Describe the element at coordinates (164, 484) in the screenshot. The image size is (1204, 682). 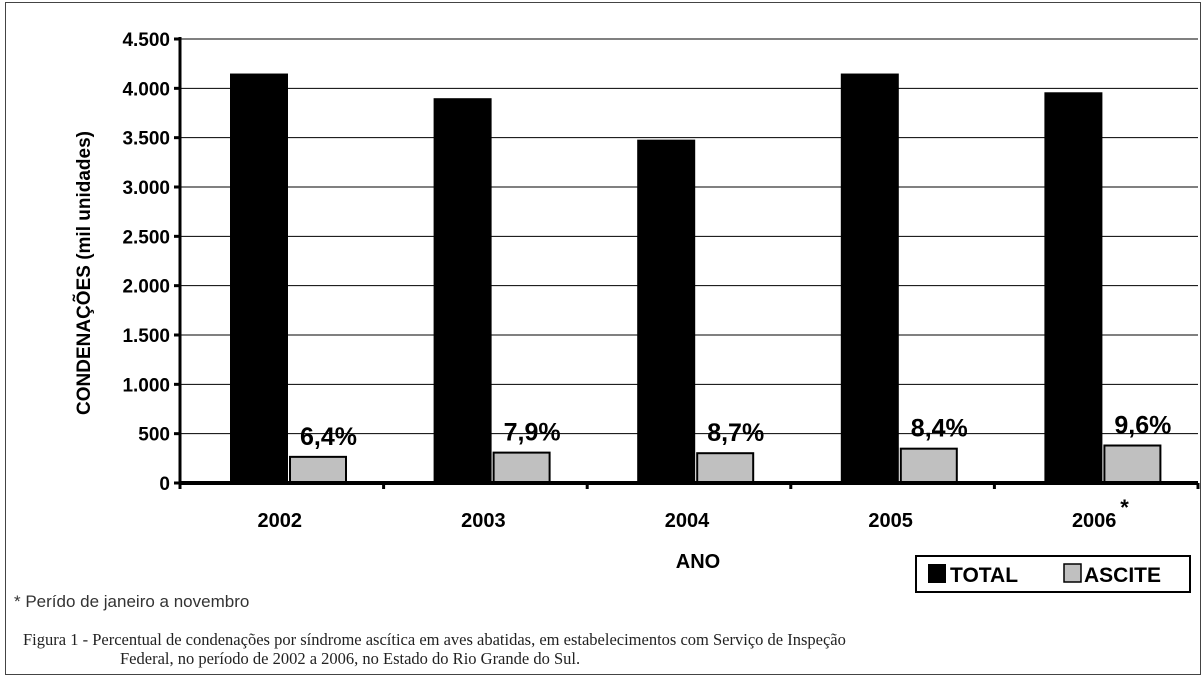
I see `y-tick-label: 0` at that location.